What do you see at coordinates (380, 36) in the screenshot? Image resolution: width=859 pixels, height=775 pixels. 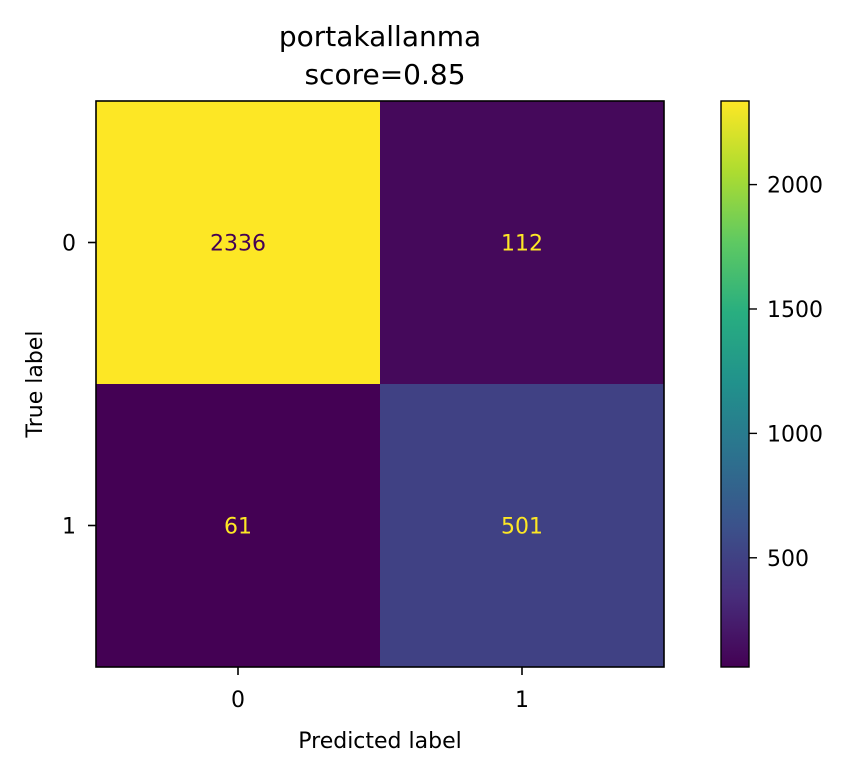 I see `chart-title-line1: portakallanma` at bounding box center [380, 36].